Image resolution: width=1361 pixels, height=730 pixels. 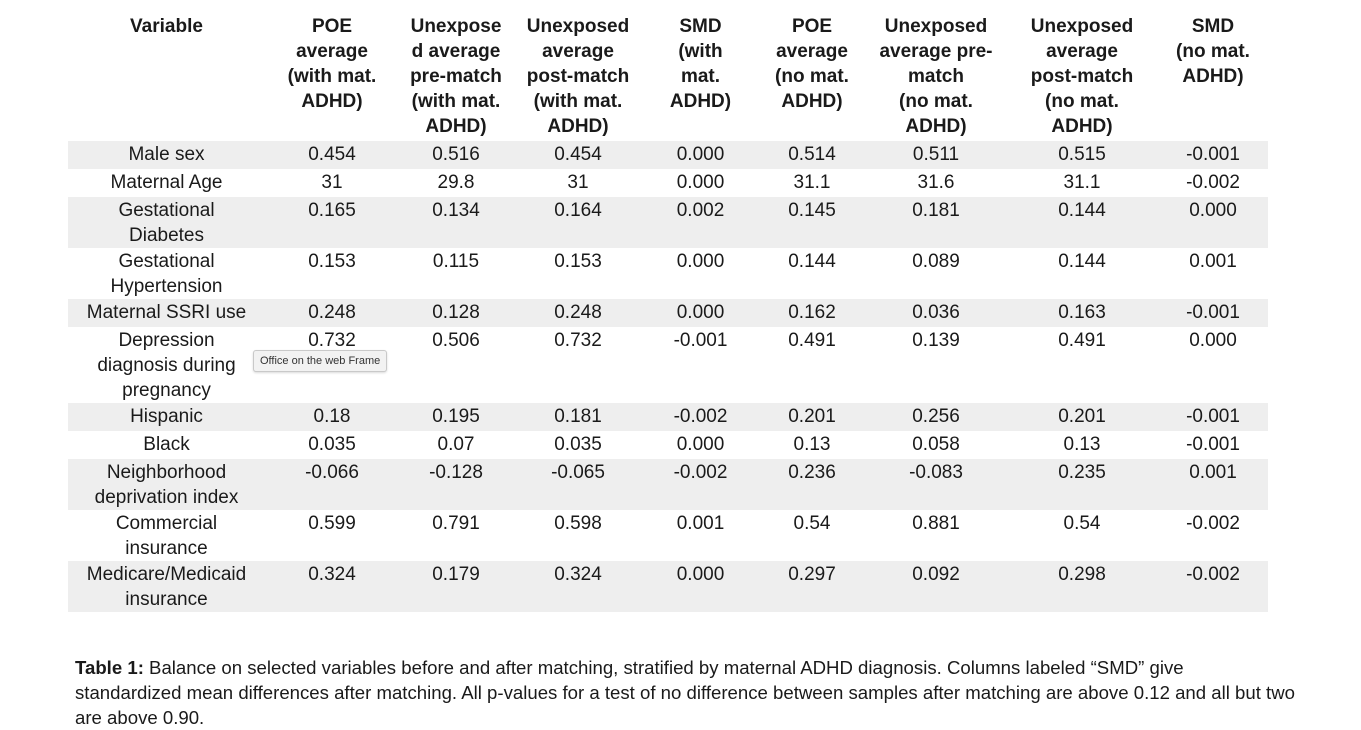 I want to click on variable-cell: Commercial insurance, so click(x=166, y=536).